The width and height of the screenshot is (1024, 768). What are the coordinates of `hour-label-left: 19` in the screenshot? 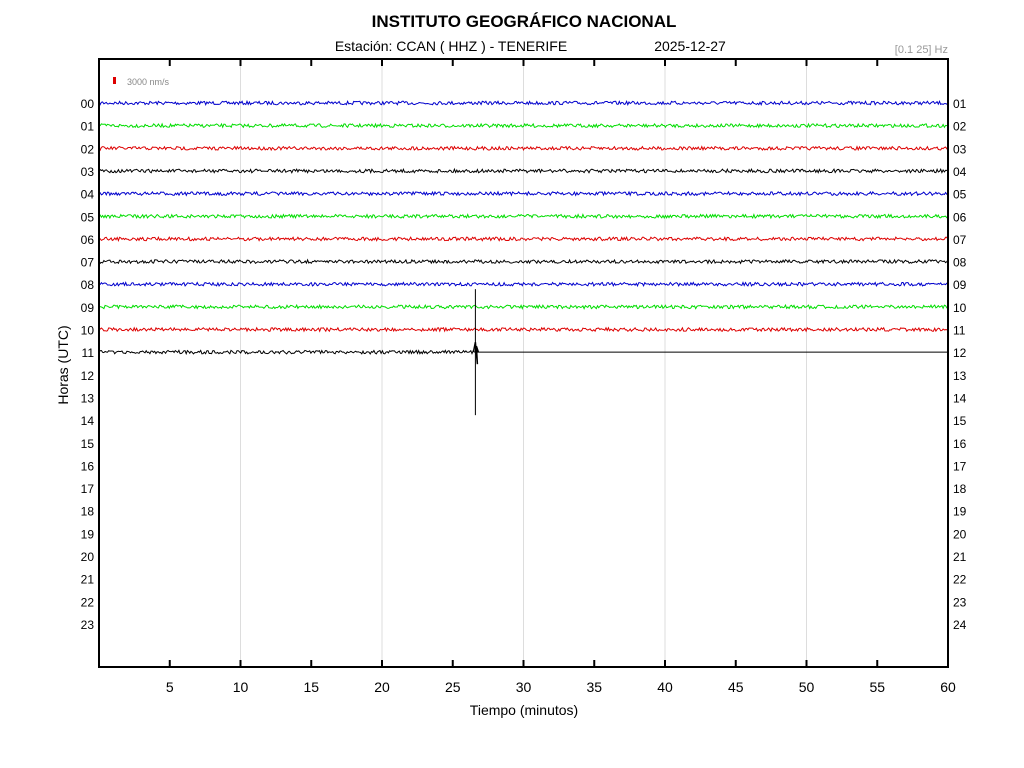 It's located at (88, 534).